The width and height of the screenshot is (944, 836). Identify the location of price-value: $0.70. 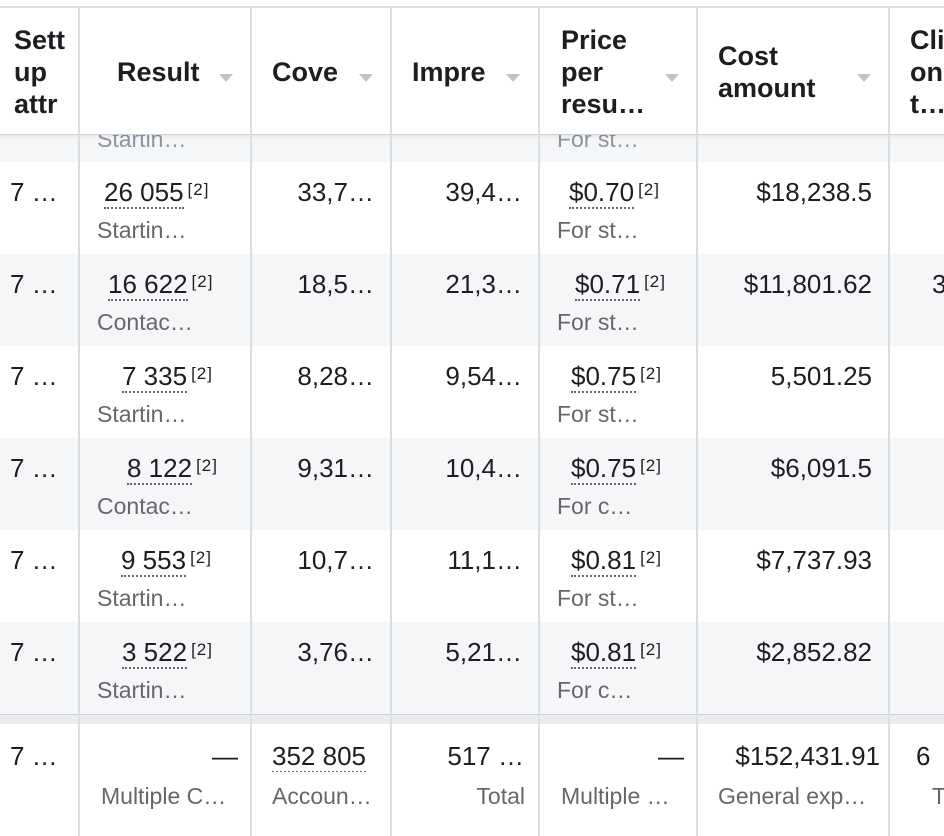
(602, 193).